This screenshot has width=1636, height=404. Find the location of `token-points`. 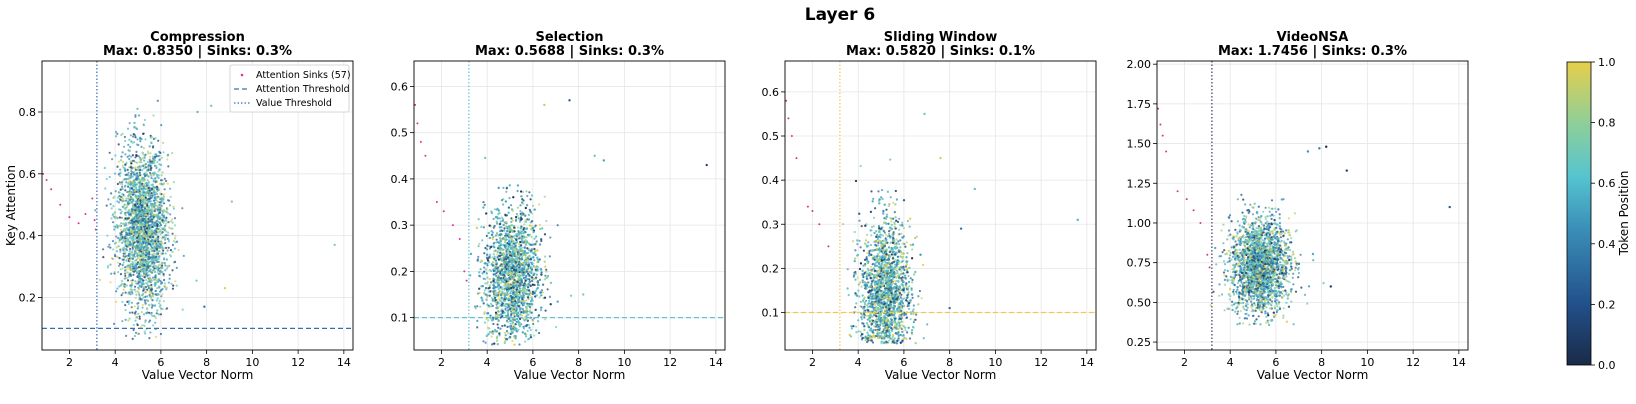

token-points is located at coordinates (215, 219).